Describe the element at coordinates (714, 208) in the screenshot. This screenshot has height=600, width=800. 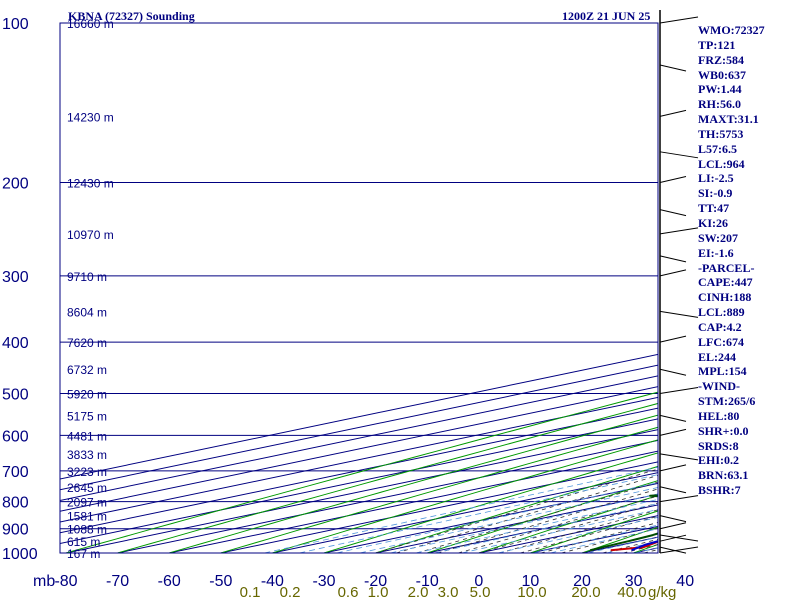
I see `index-item: TT:47` at that location.